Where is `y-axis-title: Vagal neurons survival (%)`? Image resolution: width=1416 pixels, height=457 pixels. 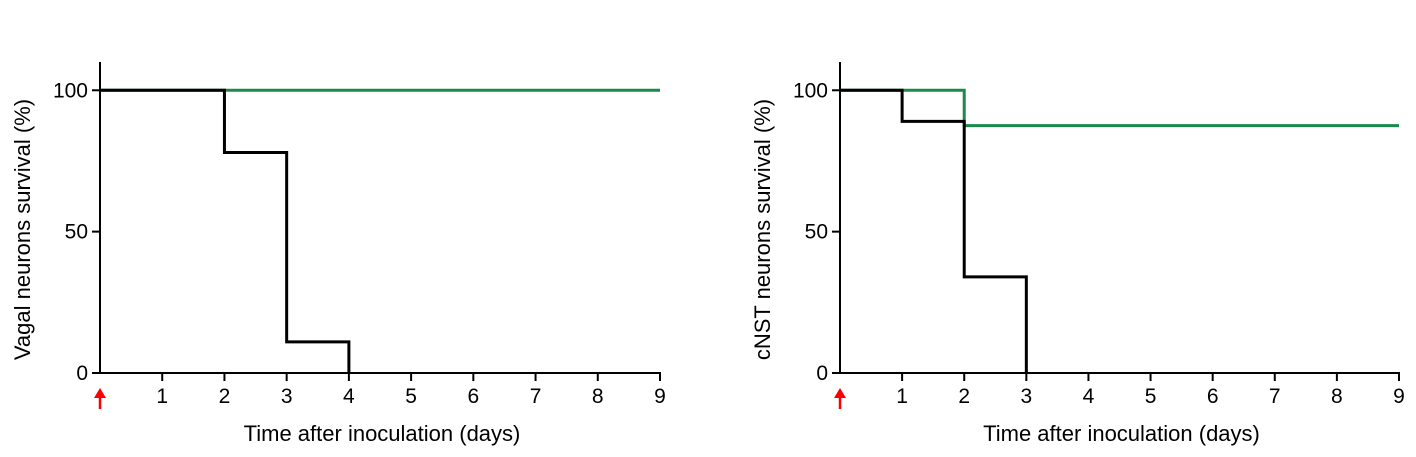 y-axis-title: Vagal neurons survival (%) is located at coordinates (22, 229).